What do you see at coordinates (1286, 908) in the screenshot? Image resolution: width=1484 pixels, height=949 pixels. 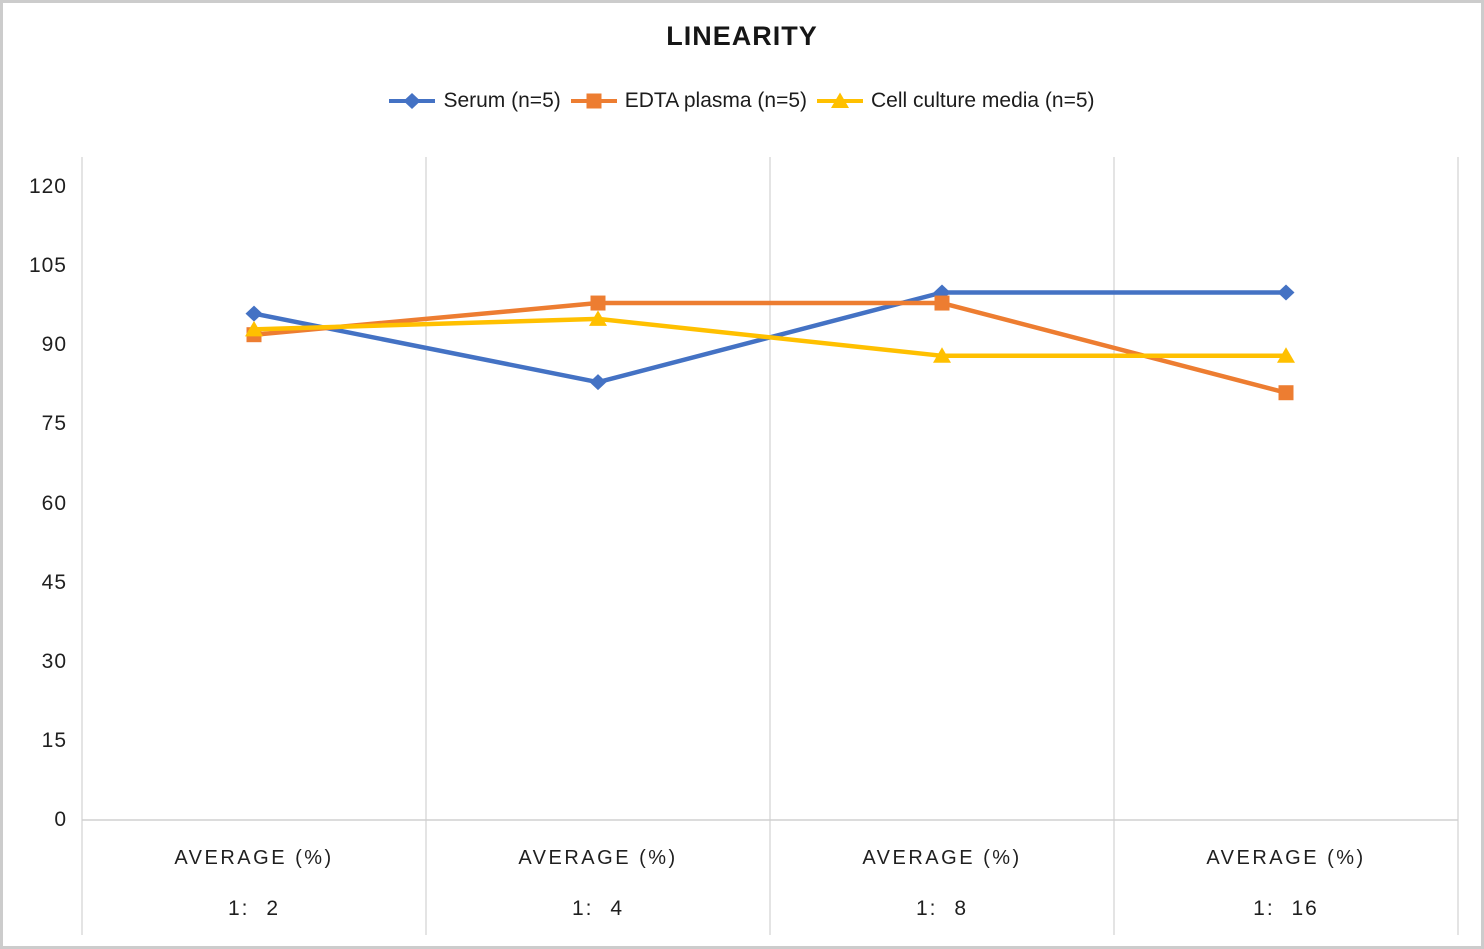 I see `x-category-label-ratio: 1: 16` at bounding box center [1286, 908].